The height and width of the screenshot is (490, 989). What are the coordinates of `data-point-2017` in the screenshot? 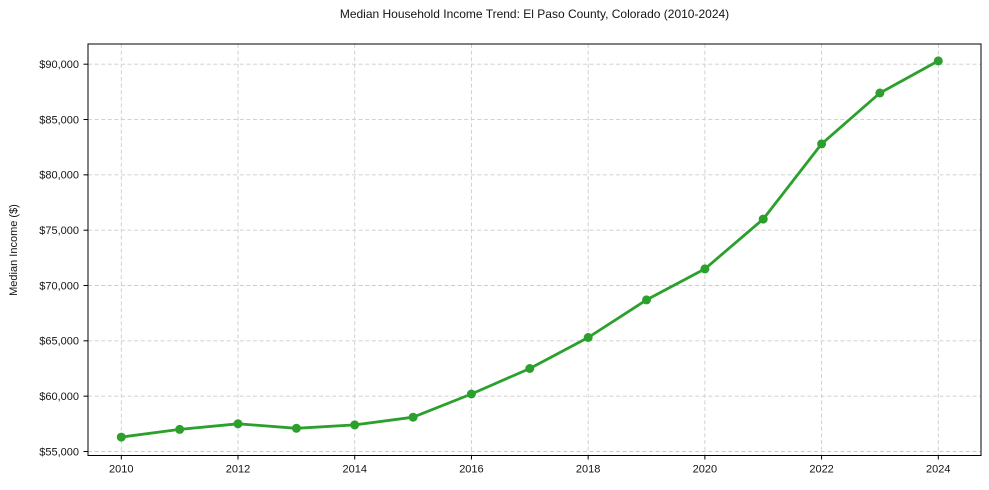 It's located at (530, 368).